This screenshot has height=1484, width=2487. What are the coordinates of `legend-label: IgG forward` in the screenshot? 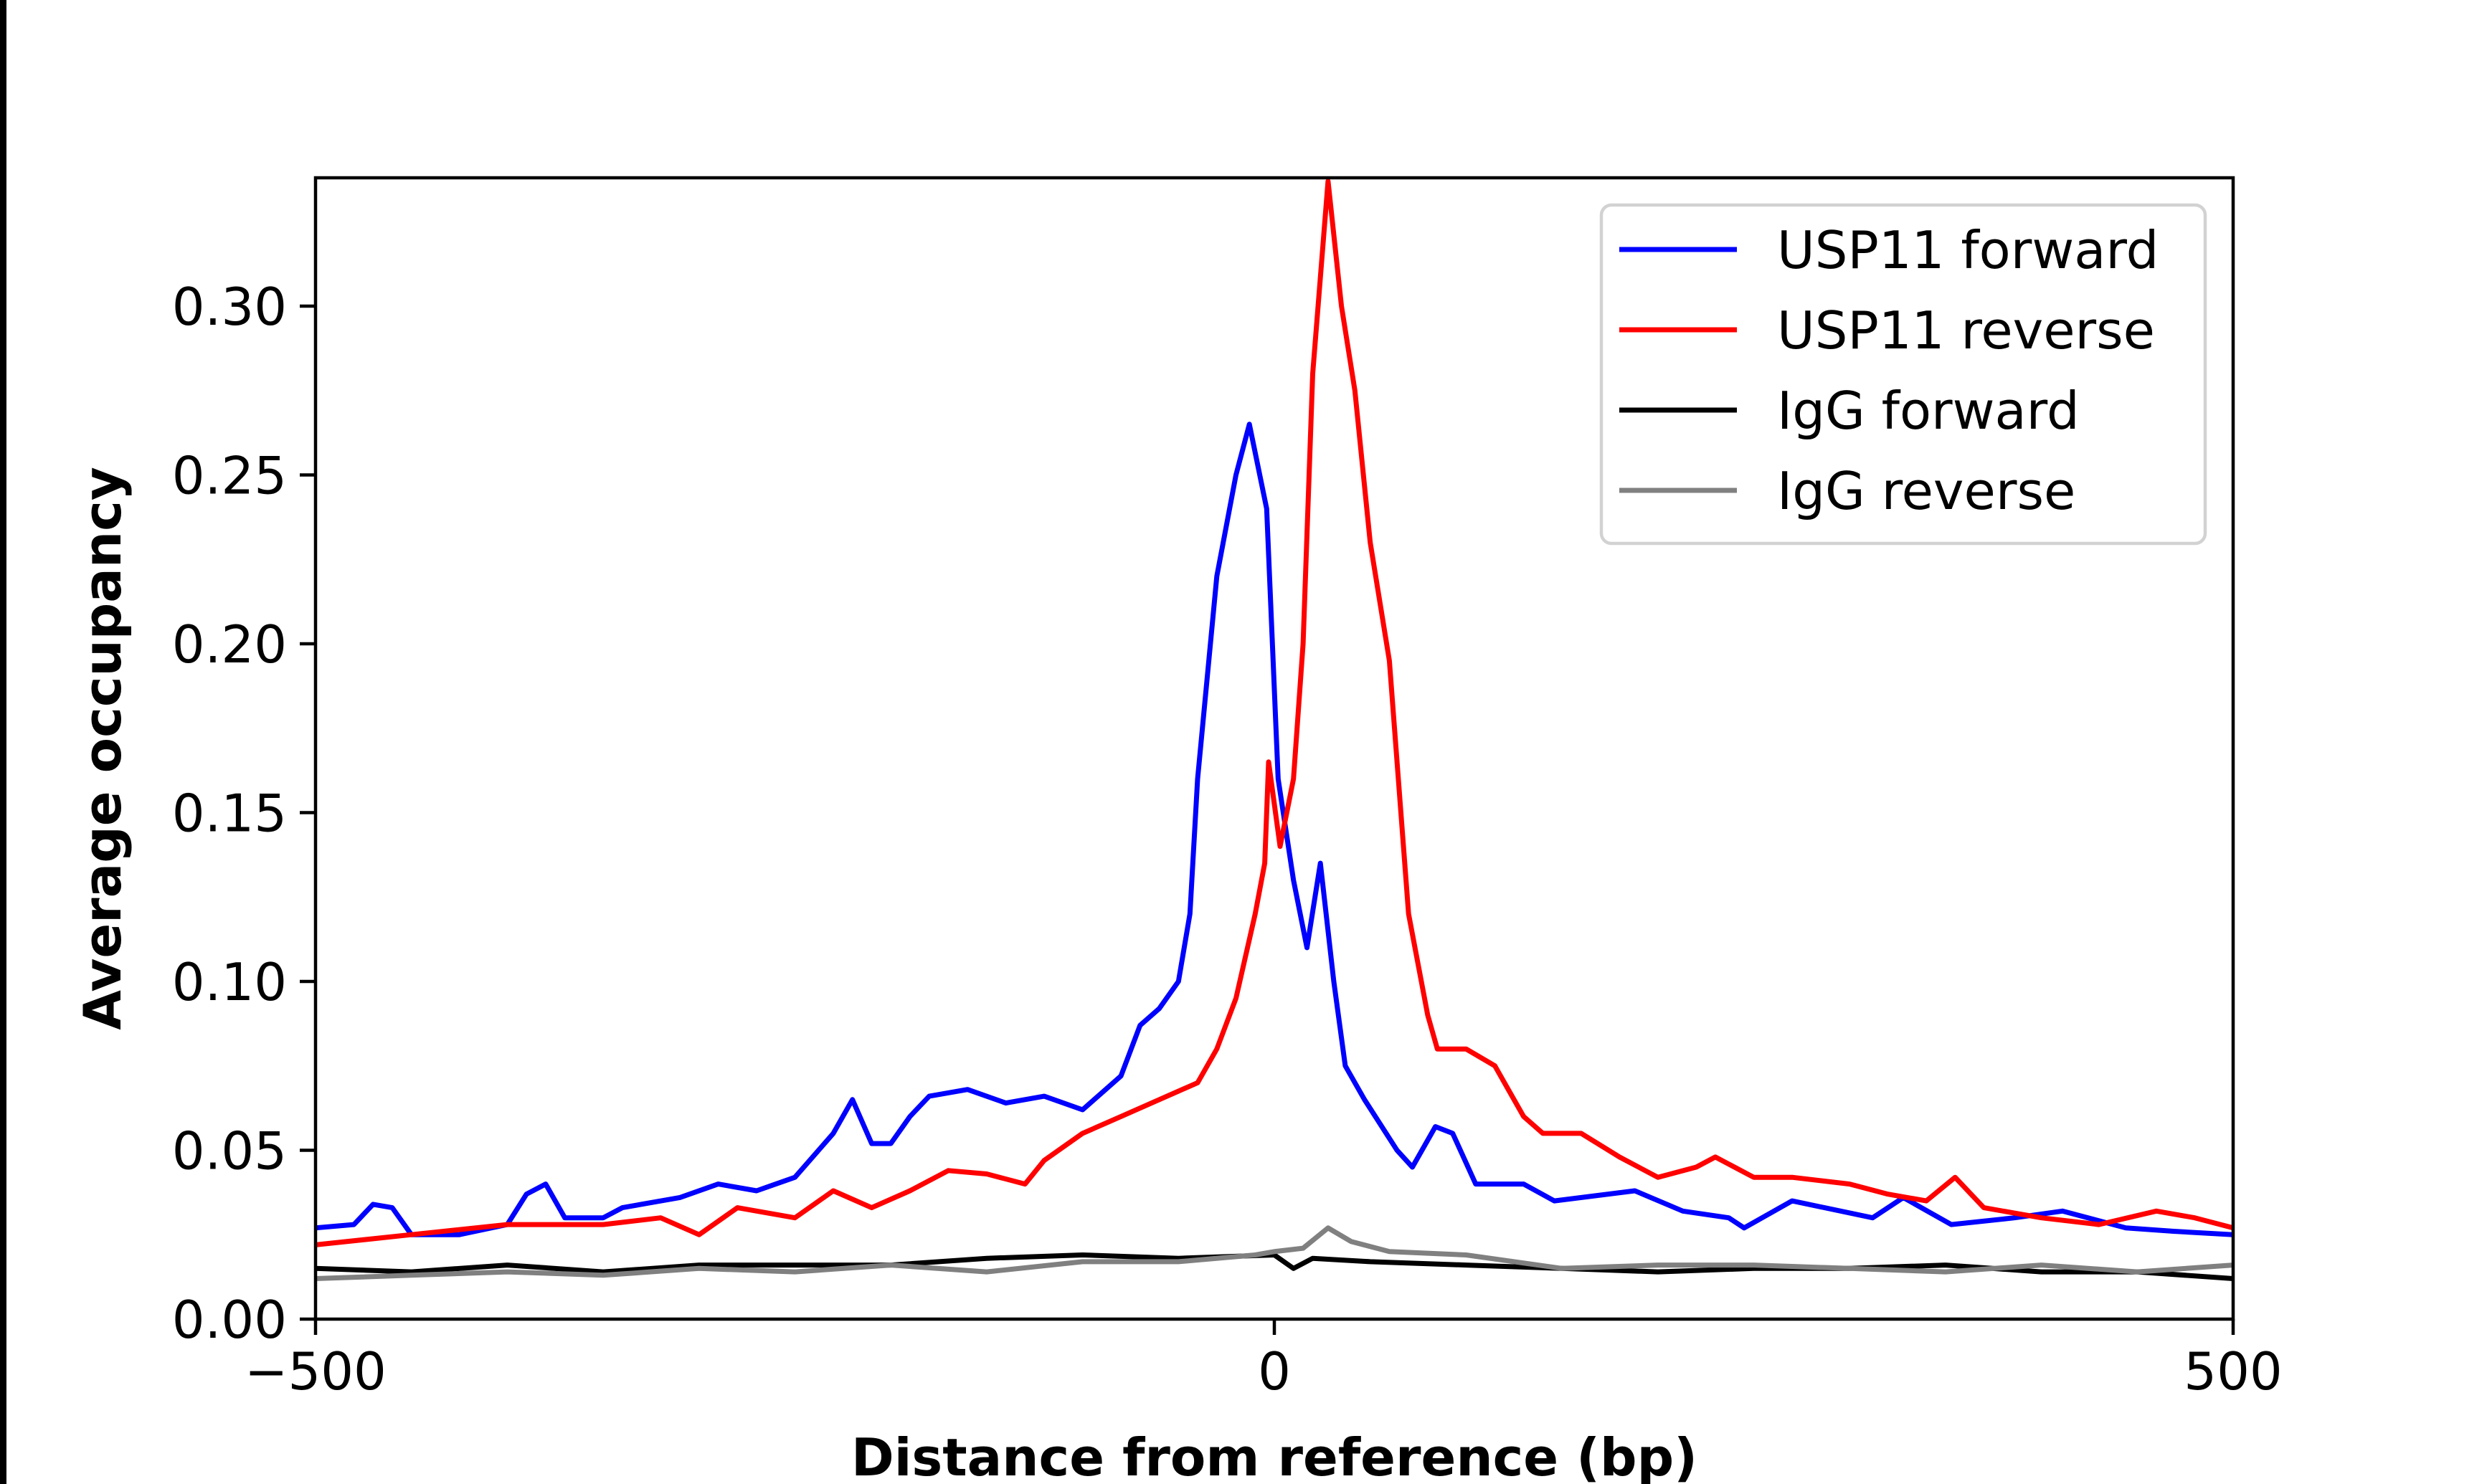 It's located at (1929, 411).